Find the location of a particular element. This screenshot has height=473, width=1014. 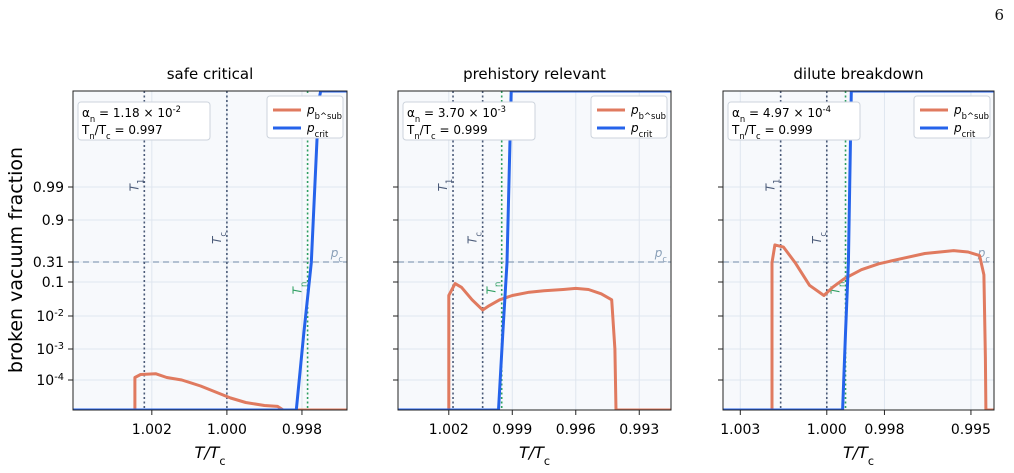

x-tick-label: 0.995 is located at coordinates (971, 430).